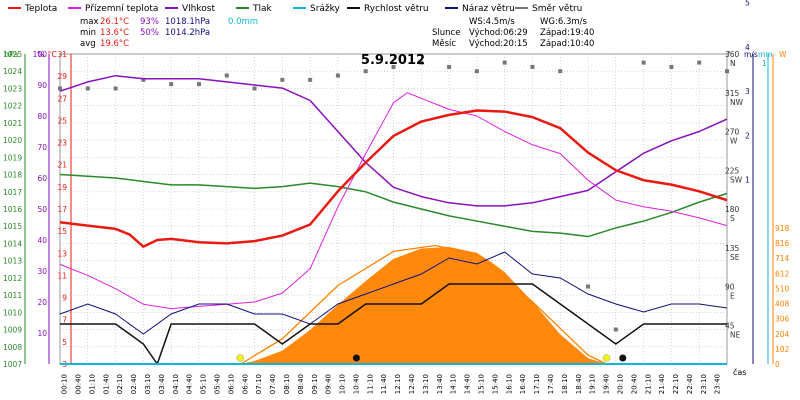 The image size is (800, 400). I want to click on x-tick-label: 18:40, so click(579, 384).